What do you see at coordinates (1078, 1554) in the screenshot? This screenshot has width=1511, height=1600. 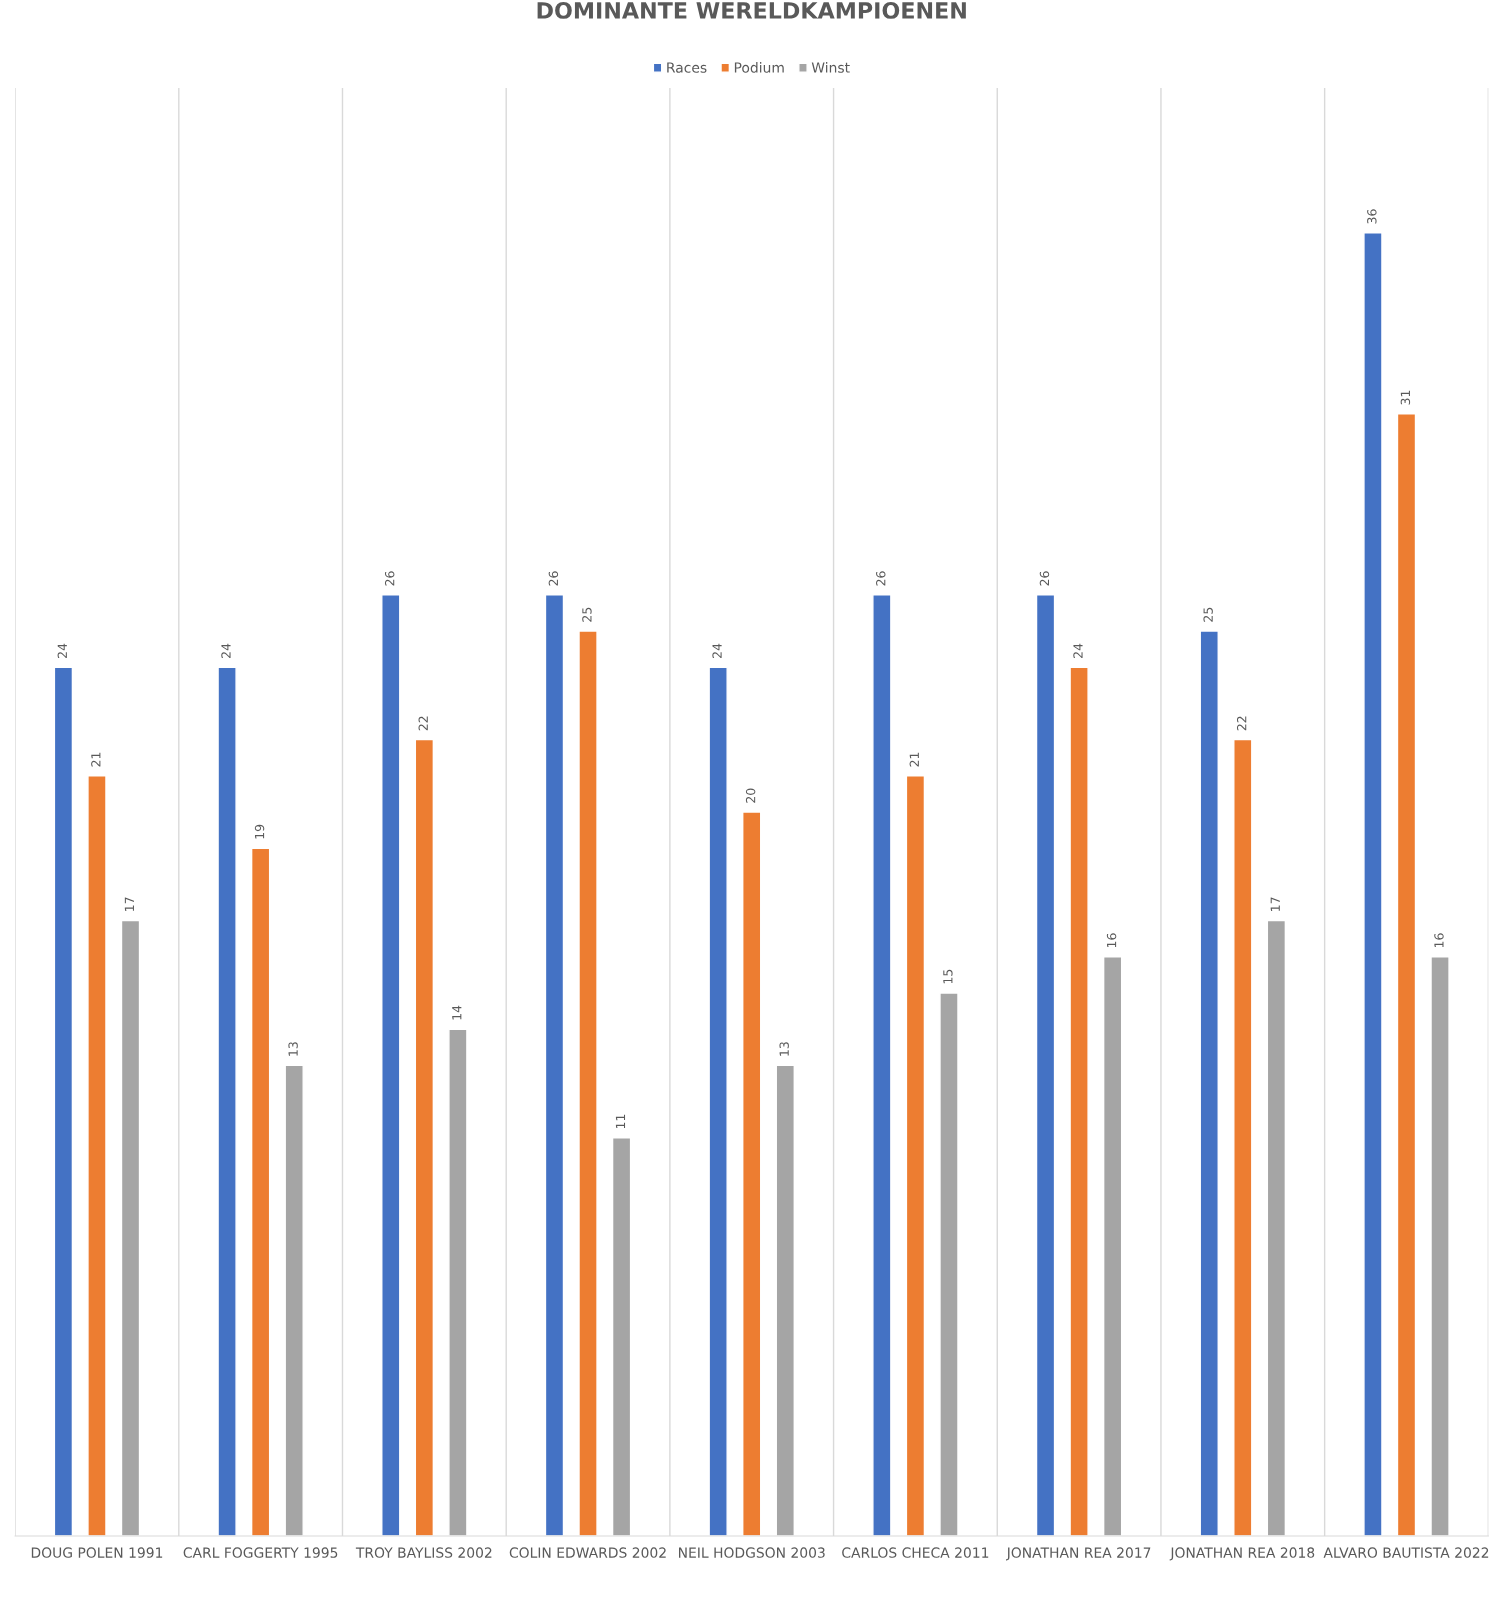 I see `x-tick-label: JONATHAN REA 2017` at bounding box center [1078, 1554].